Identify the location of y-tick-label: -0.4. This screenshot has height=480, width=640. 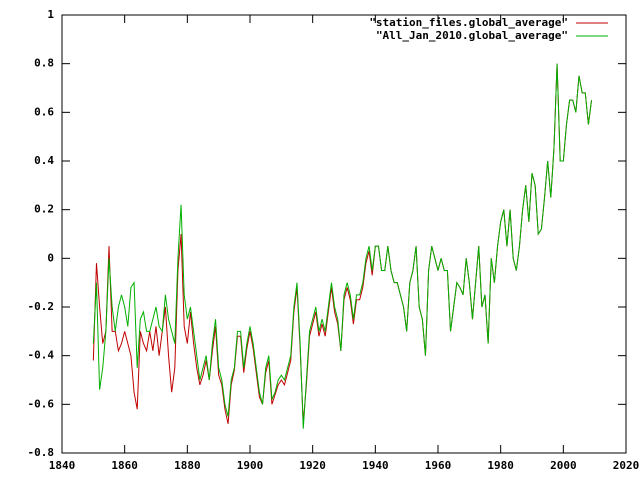
(41, 355).